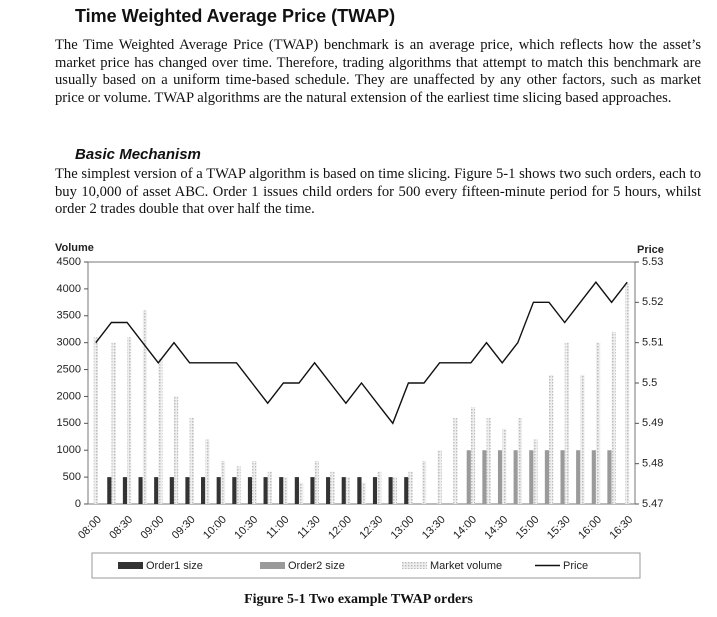  Describe the element at coordinates (371, 528) in the screenshot. I see `x-tick-label: 12:30` at that location.